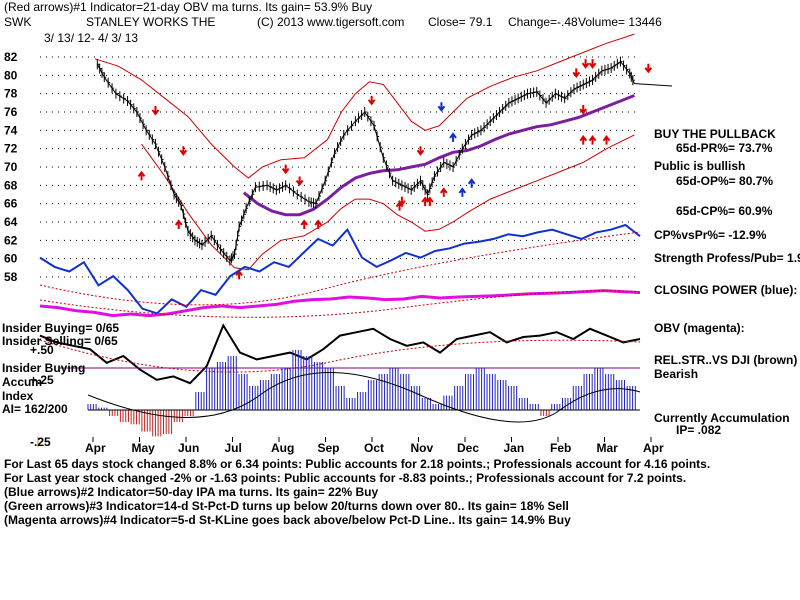  I want to click on insider-selling-ratio: Insider Selling= 0/65, so click(60, 341).